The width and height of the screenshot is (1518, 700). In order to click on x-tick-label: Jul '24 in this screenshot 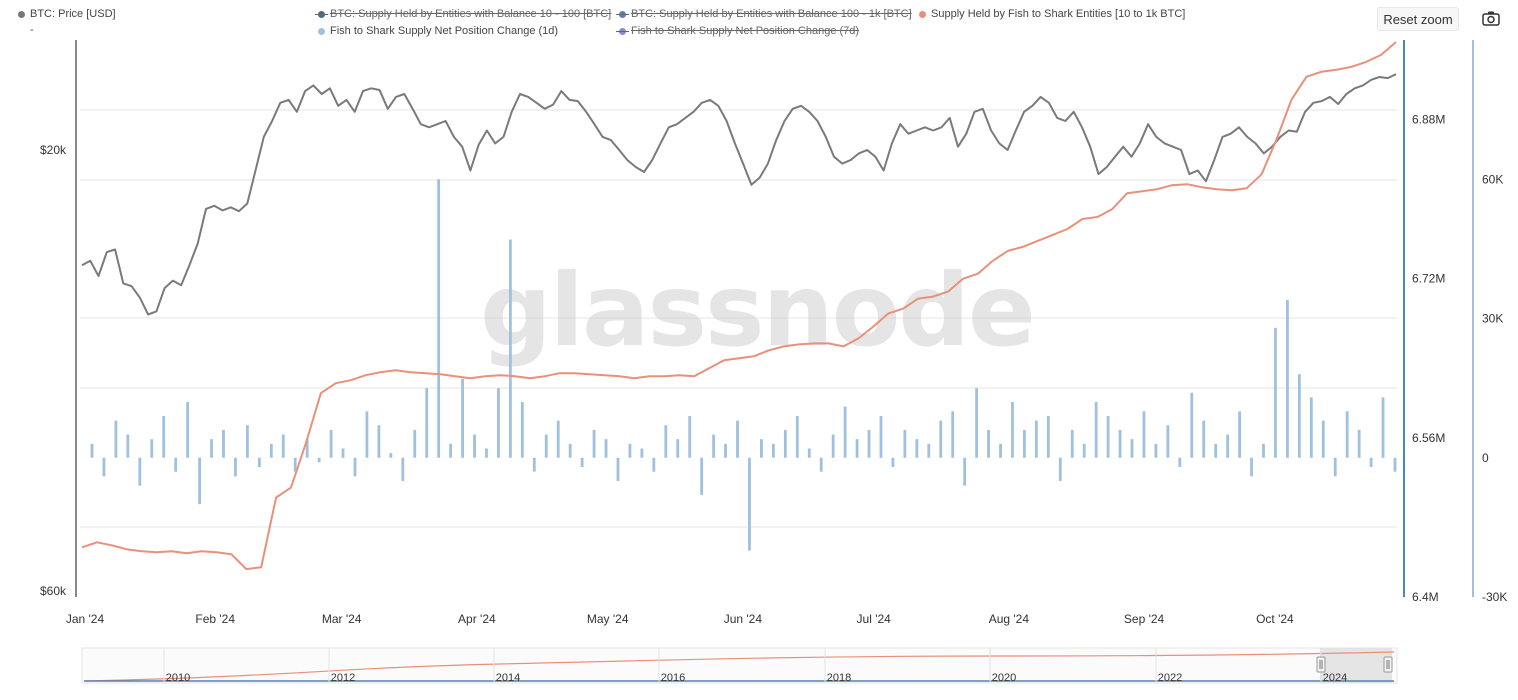, I will do `click(874, 619)`.